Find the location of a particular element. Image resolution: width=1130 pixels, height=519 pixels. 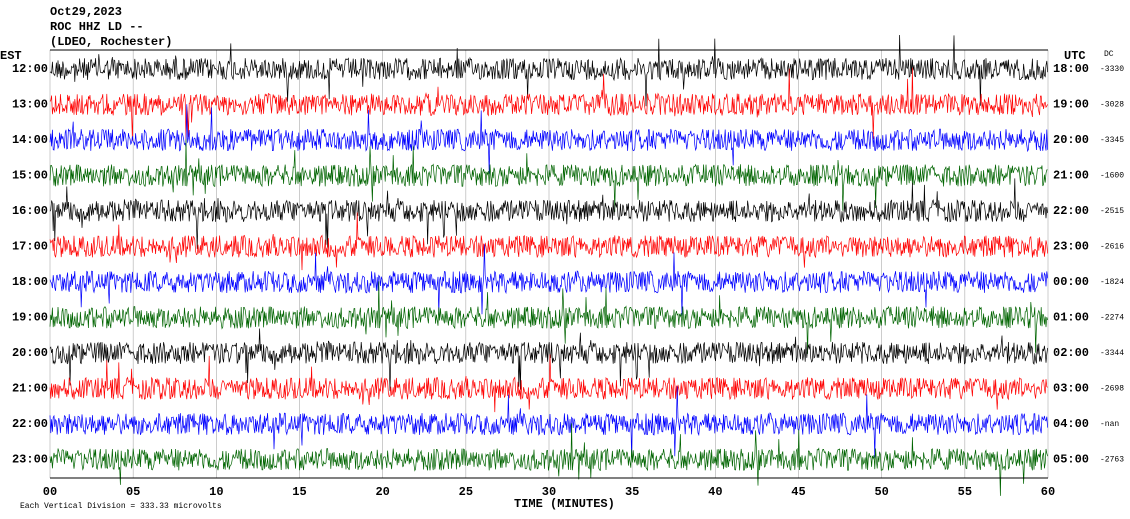

est-label: 19:00 is located at coordinates (30, 318).